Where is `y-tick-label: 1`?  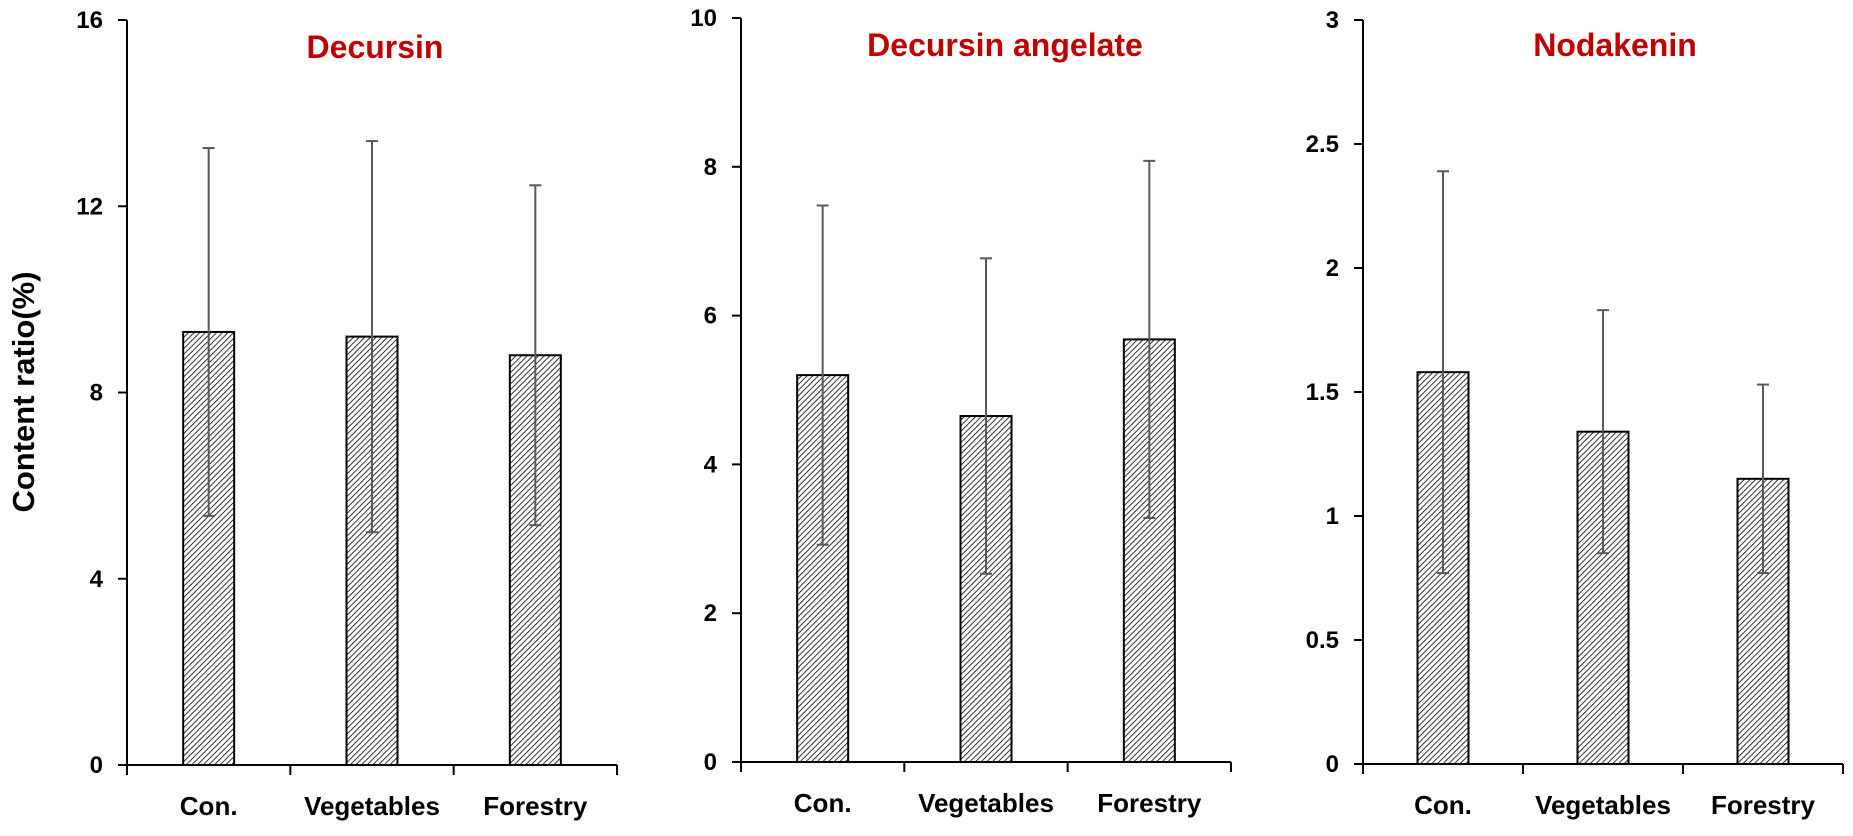 y-tick-label: 1 is located at coordinates (1332, 516).